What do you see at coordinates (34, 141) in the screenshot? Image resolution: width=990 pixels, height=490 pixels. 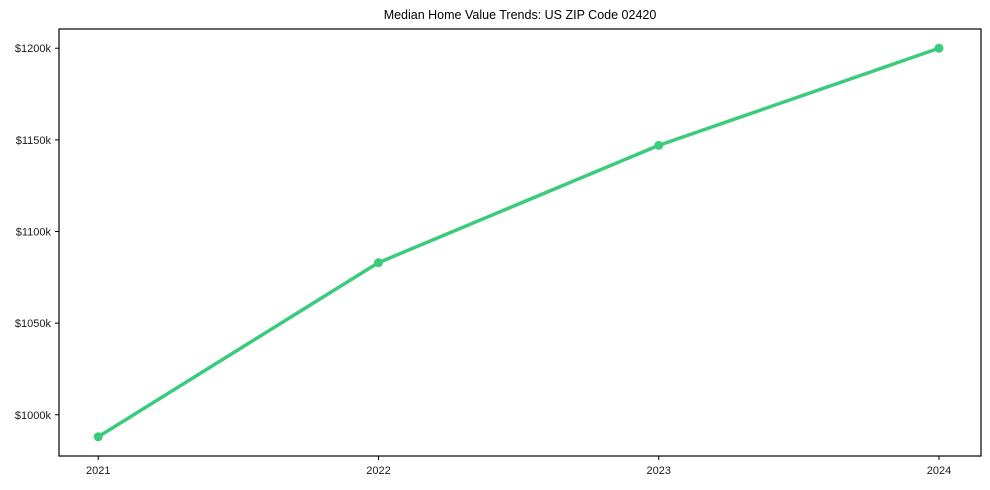 I see `y-tick-label: $1150k` at bounding box center [34, 141].